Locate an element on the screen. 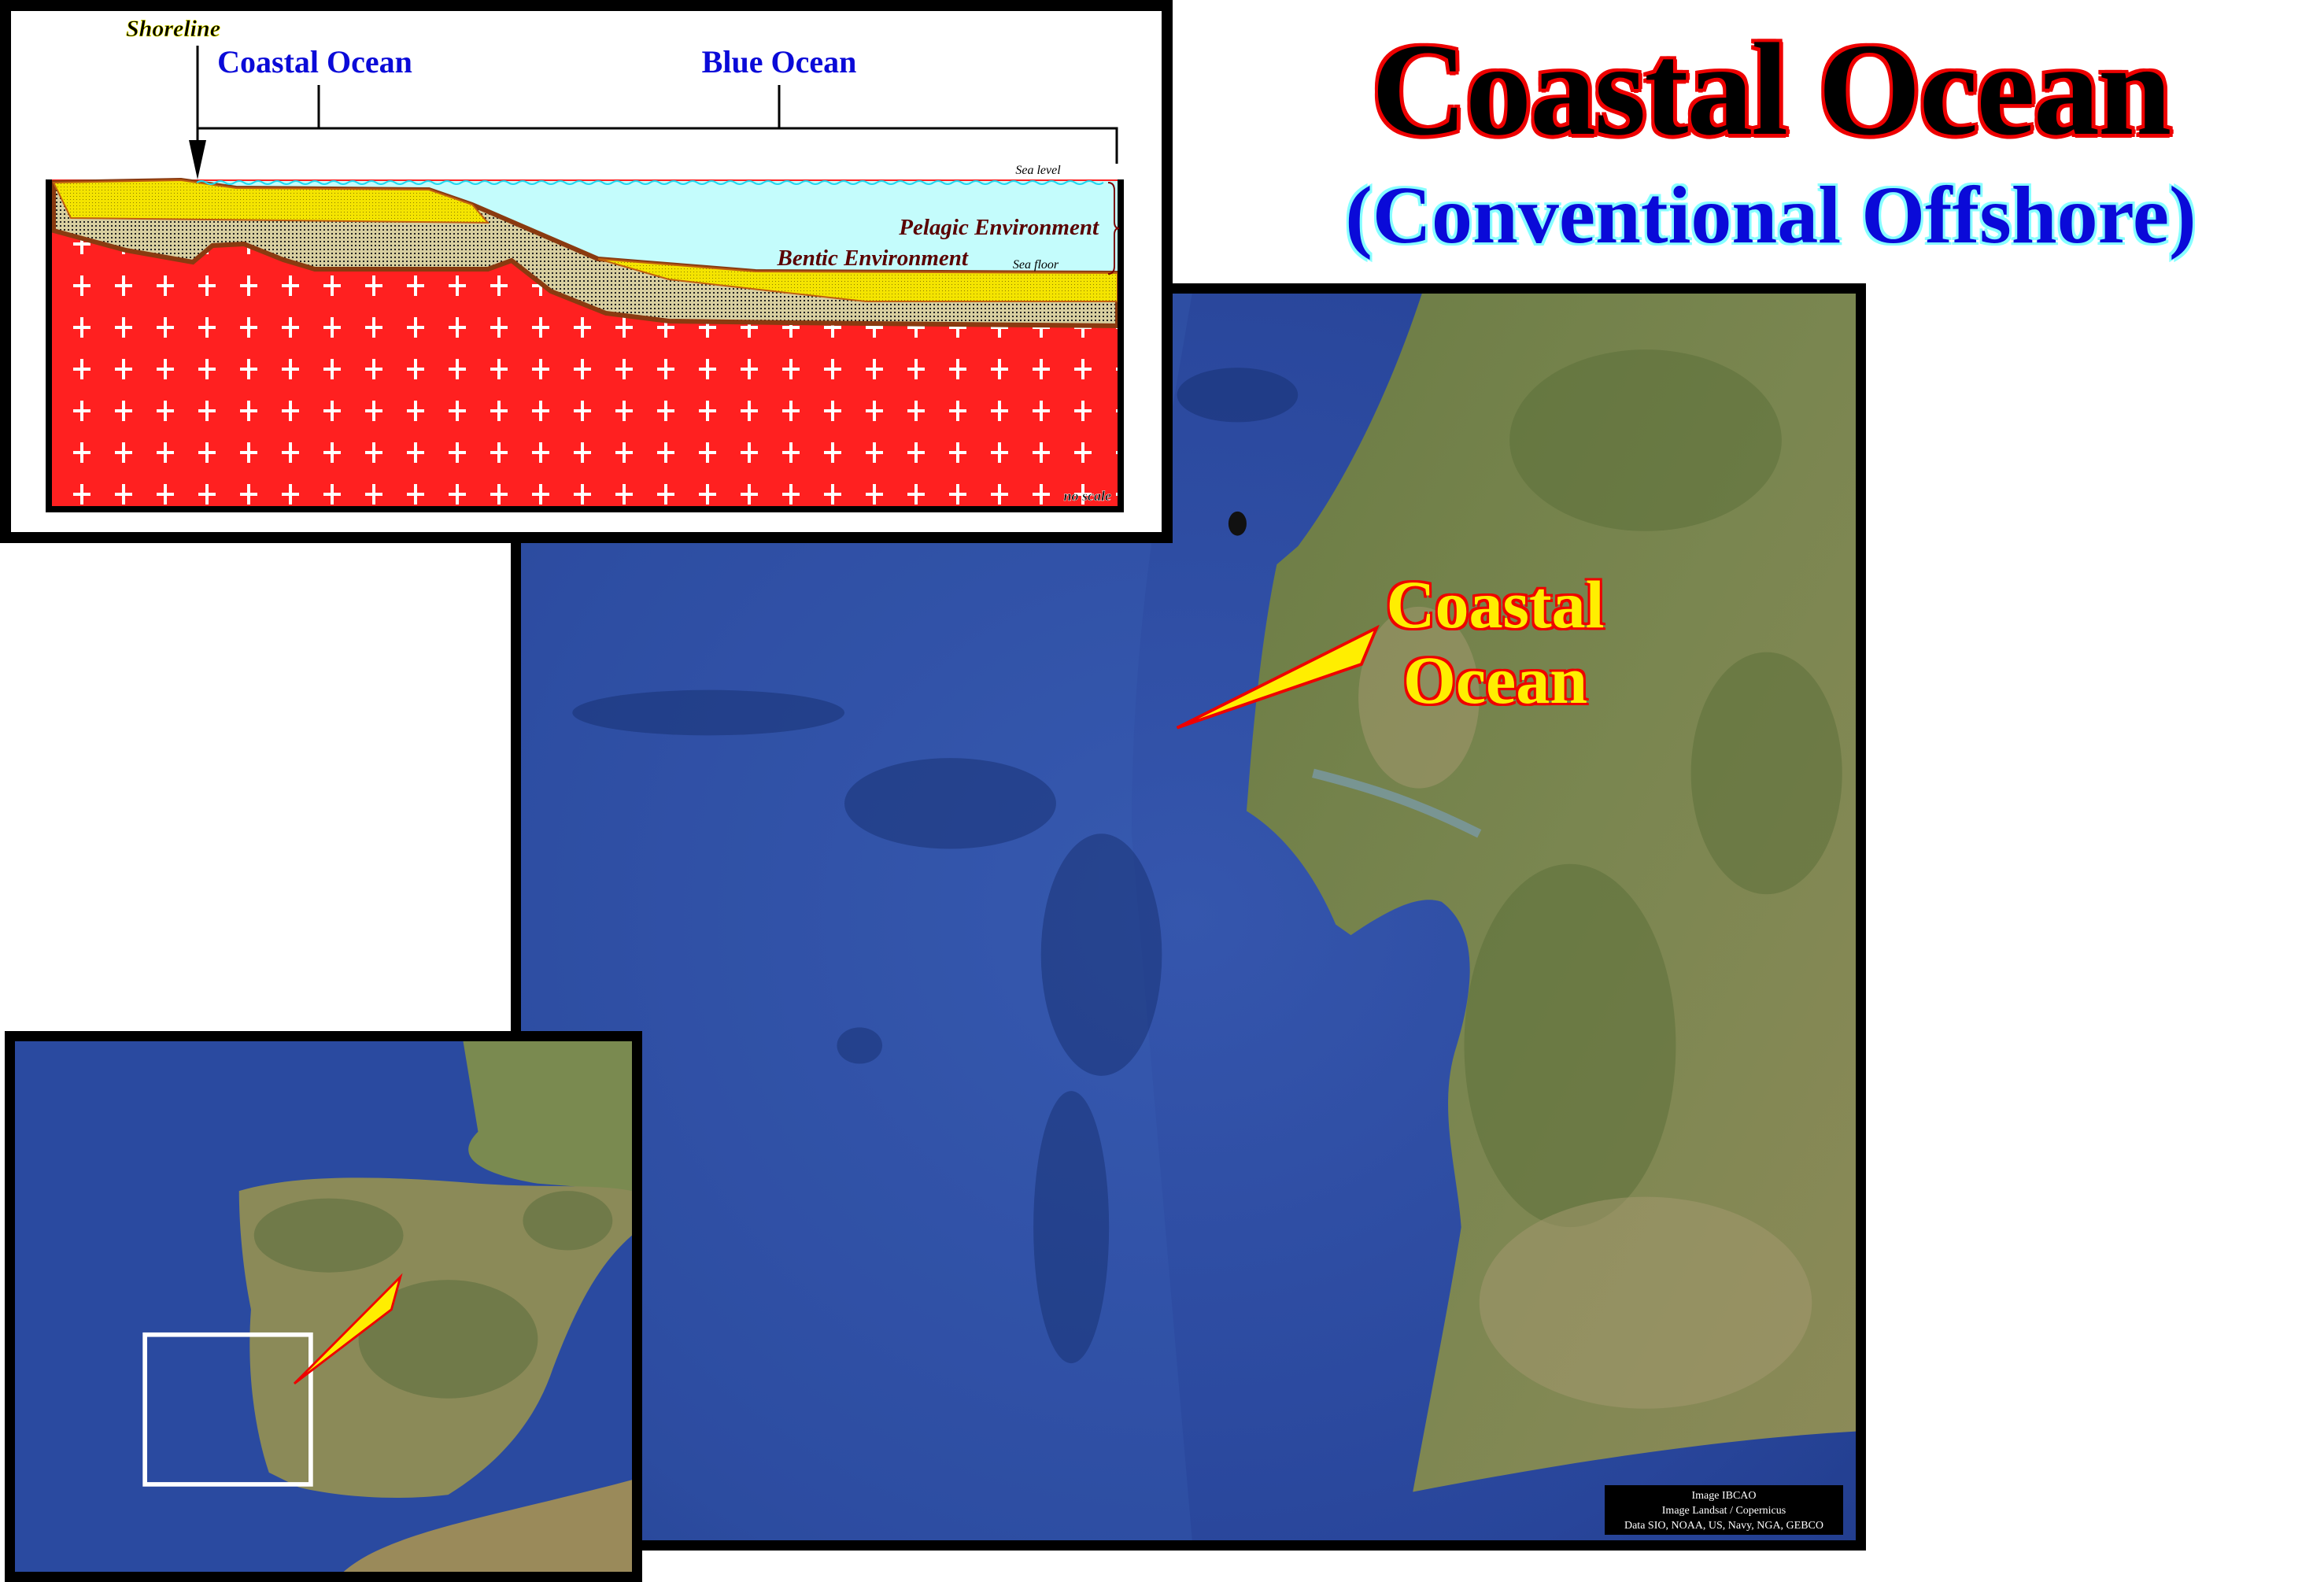 The height and width of the screenshot is (1582, 2324). sand-shelf is located at coordinates (271, 201).